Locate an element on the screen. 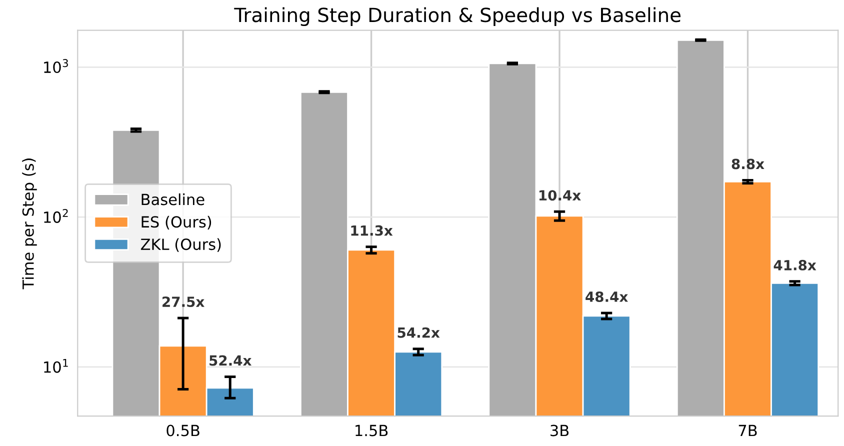  legend-label: Baseline is located at coordinates (173, 199).